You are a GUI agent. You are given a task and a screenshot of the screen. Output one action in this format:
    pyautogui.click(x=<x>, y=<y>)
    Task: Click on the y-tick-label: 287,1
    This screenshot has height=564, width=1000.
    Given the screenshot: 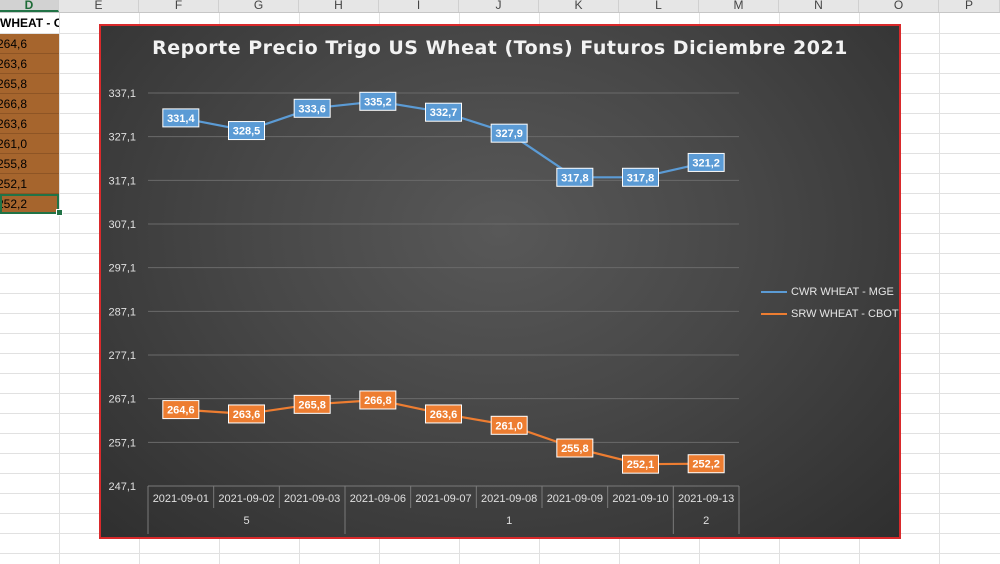 What is the action you would take?
    pyautogui.click(x=122, y=312)
    